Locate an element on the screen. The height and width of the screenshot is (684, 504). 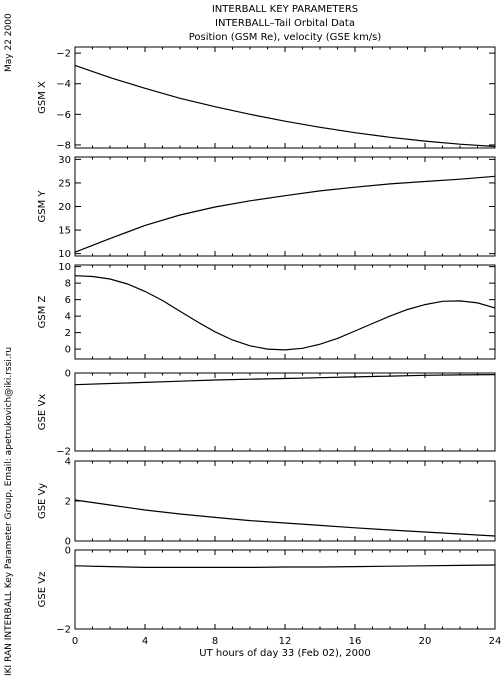
y-tick-label: −6 is located at coordinates (63, 115).